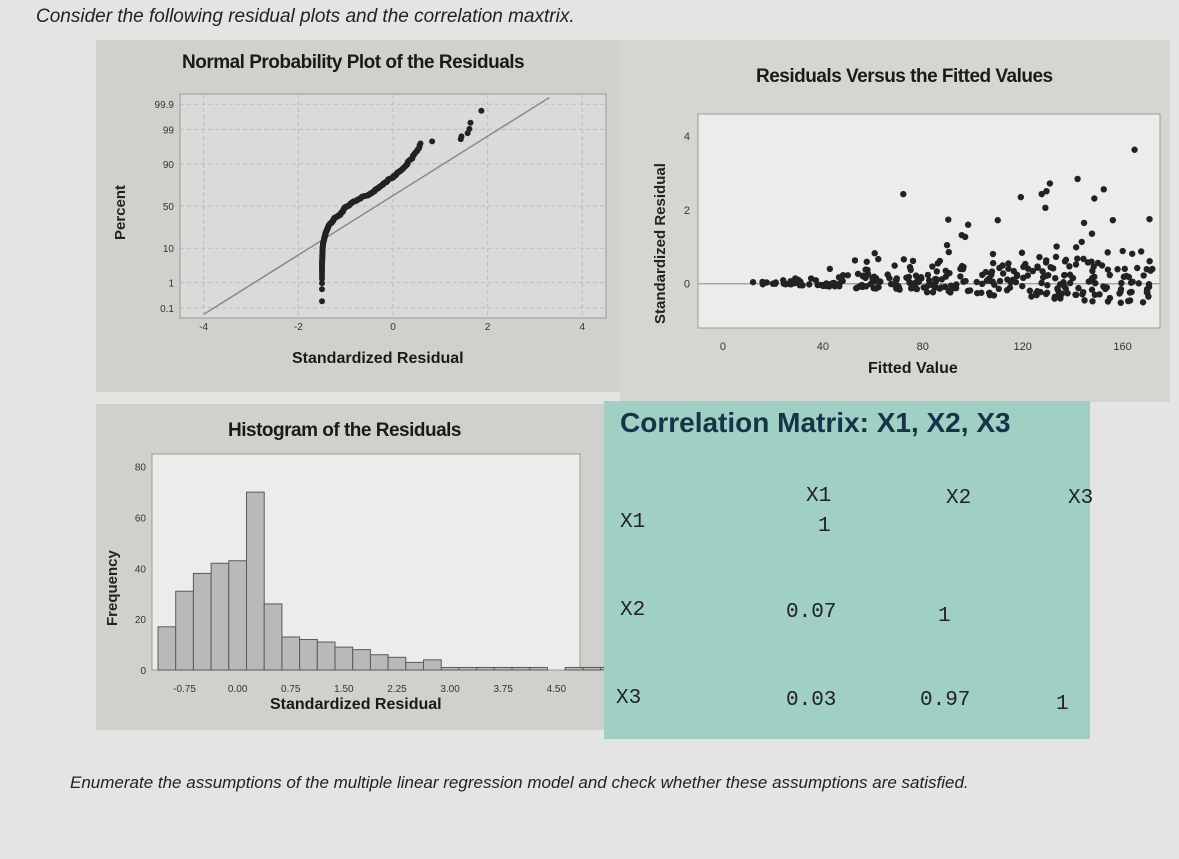  What do you see at coordinates (203, 327) in the screenshot?
I see `normal-plot-xtick: -4` at bounding box center [203, 327].